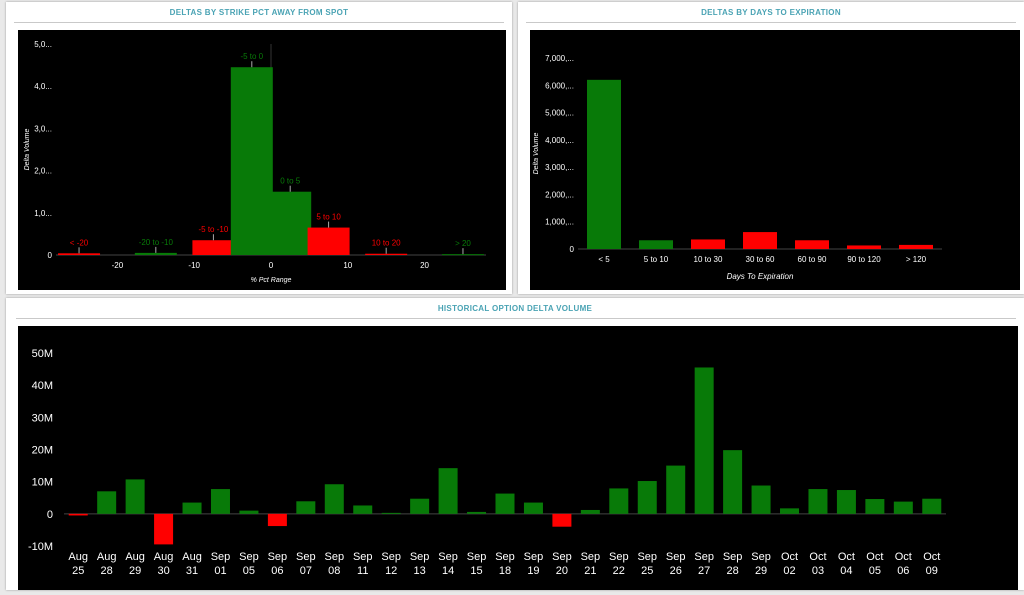  What do you see at coordinates (27, 150) in the screenshot?
I see `strike-y-axis-title: Delta Volume` at bounding box center [27, 150].